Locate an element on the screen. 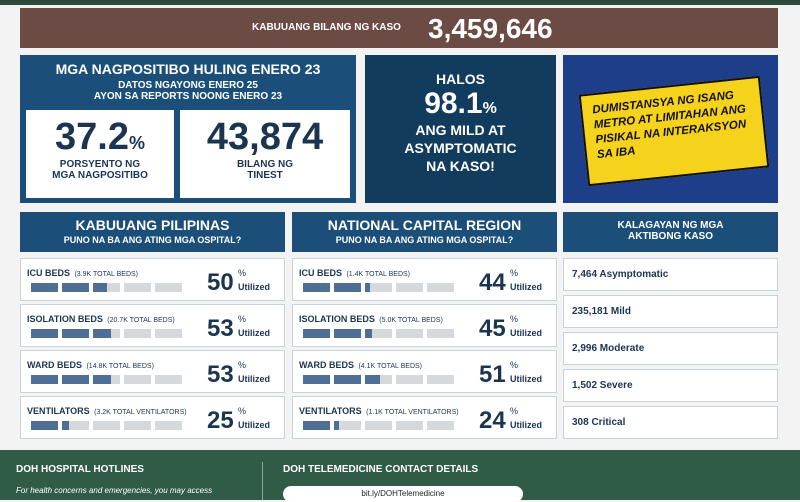 Image resolution: width=800 pixels, height=502 pixels. card-note: (5.0K TOTAL BEDS) is located at coordinates (411, 320).